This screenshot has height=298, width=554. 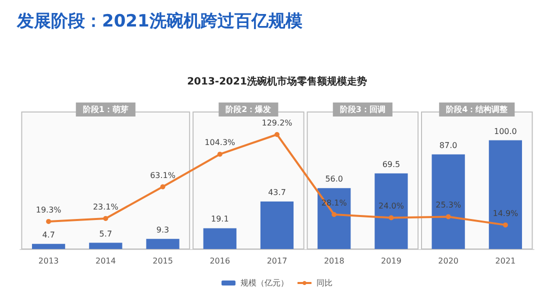 I want to click on x-tick-label: 2014, so click(x=105, y=261).